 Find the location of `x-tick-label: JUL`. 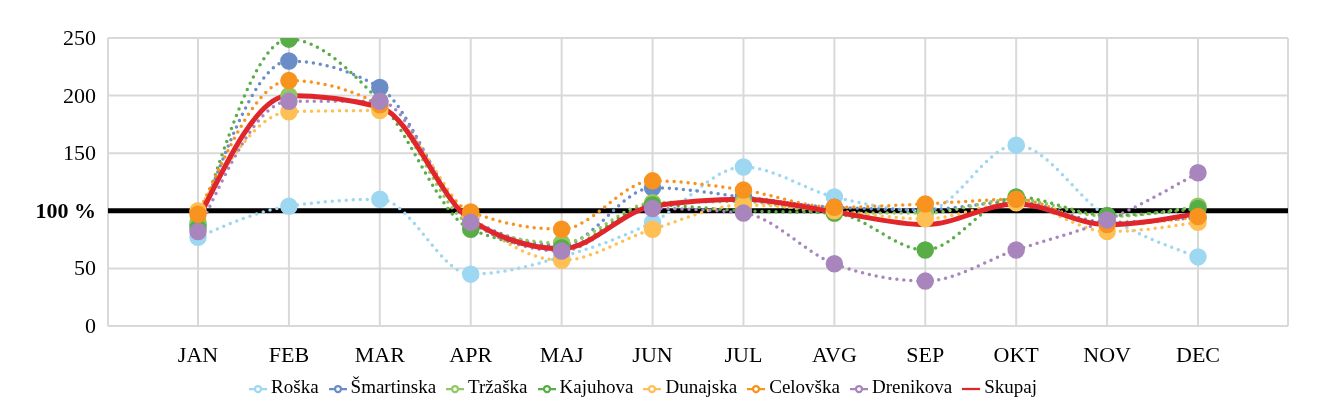

x-tick-label: JUL is located at coordinates (743, 354).